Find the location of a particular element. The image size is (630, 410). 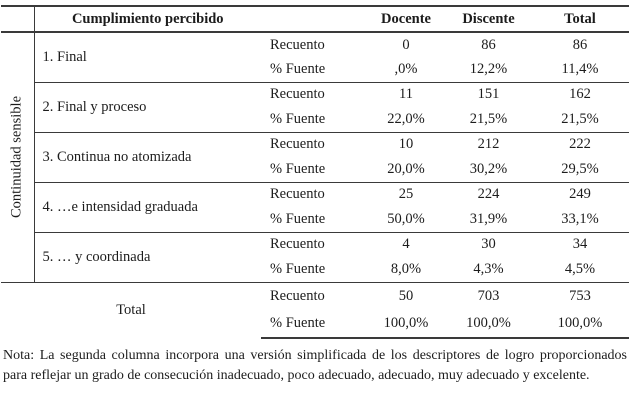

header-stub-spacer is located at coordinates (313, 19).